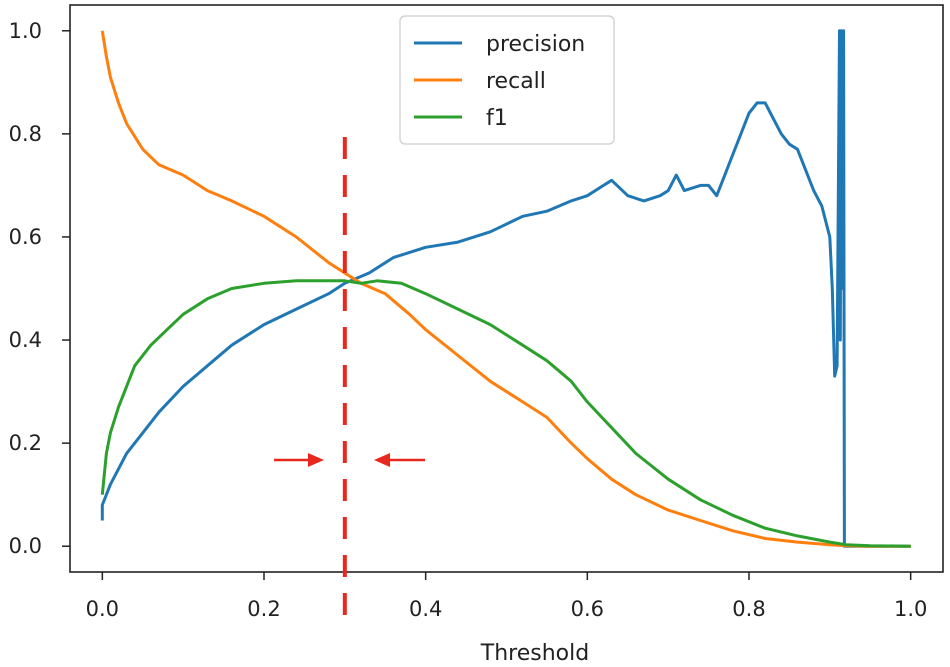  What do you see at coordinates (748, 609) in the screenshot?
I see `x-tick-label: 0.8` at bounding box center [748, 609].